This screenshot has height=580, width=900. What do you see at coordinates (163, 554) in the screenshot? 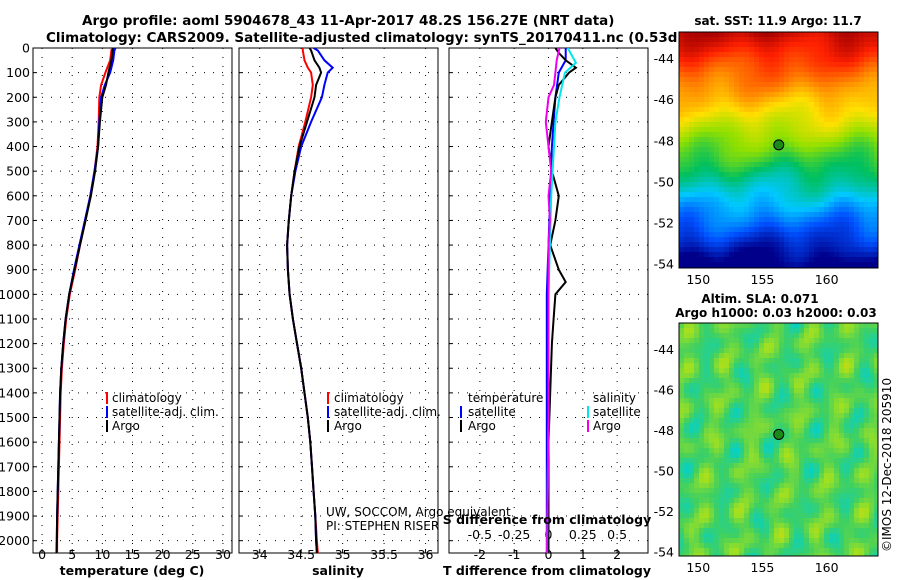
I see `temperature-x-tick-label: 20` at bounding box center [163, 554].